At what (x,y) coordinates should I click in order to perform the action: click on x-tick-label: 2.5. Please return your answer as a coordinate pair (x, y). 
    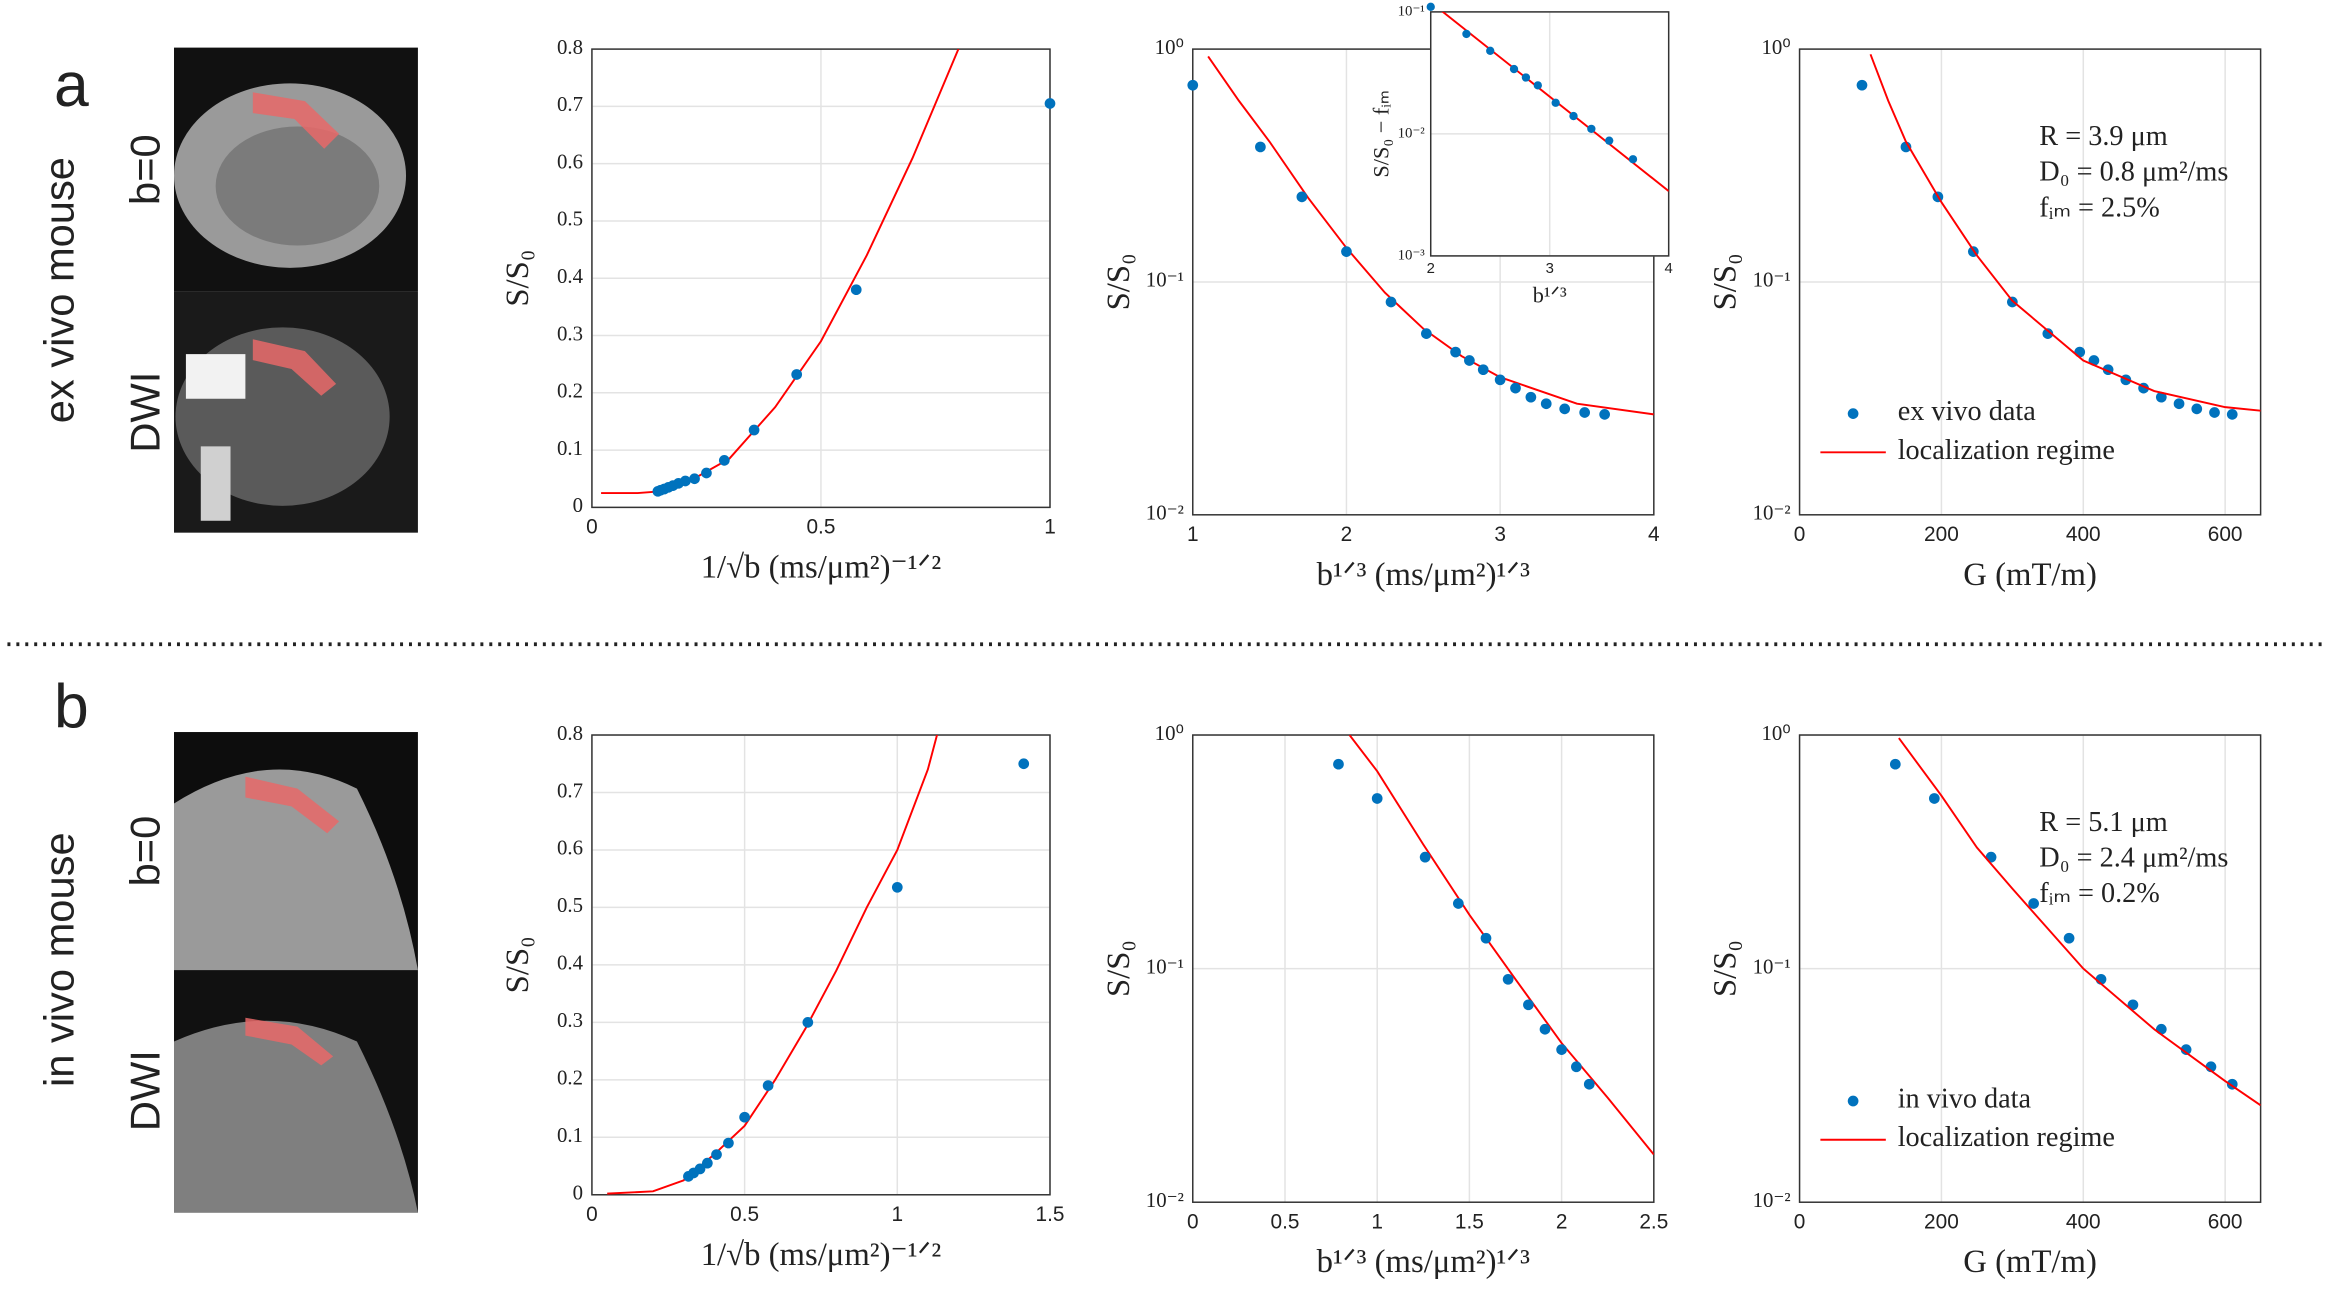
    Looking at the image, I should click on (1653, 1222).